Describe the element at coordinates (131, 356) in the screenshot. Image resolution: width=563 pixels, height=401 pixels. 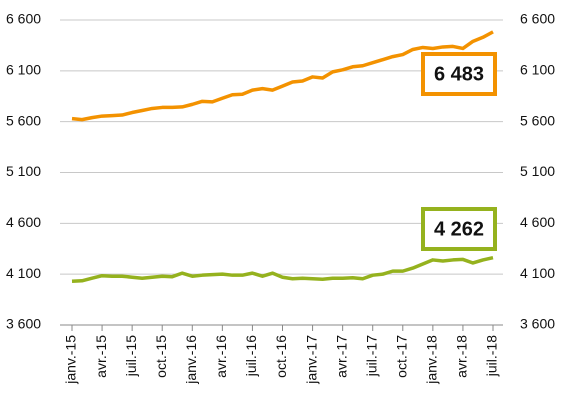
I see `x-tick-label: juil.-15` at that location.